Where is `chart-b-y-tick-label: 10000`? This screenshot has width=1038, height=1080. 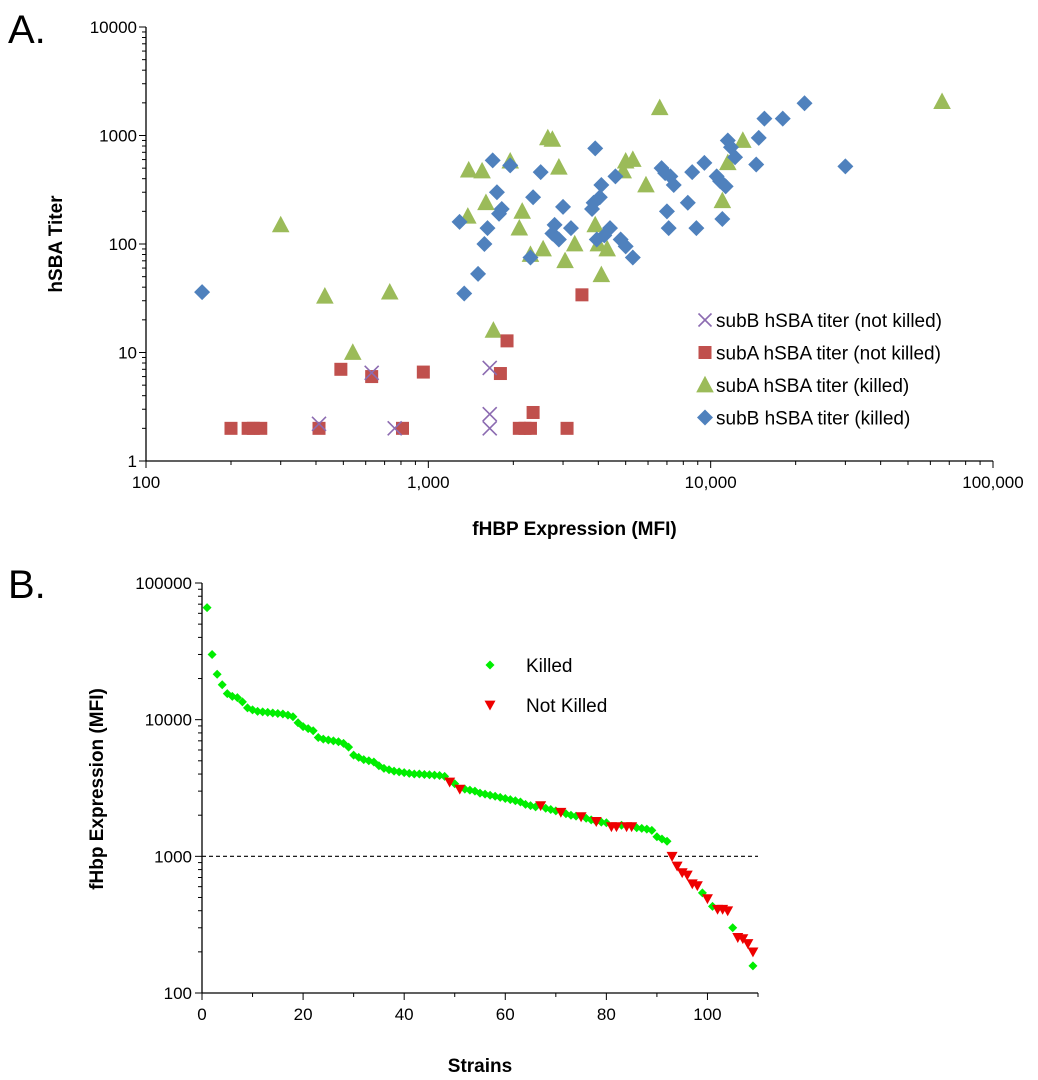
chart-b-y-tick-label: 10000 is located at coordinates (168, 720).